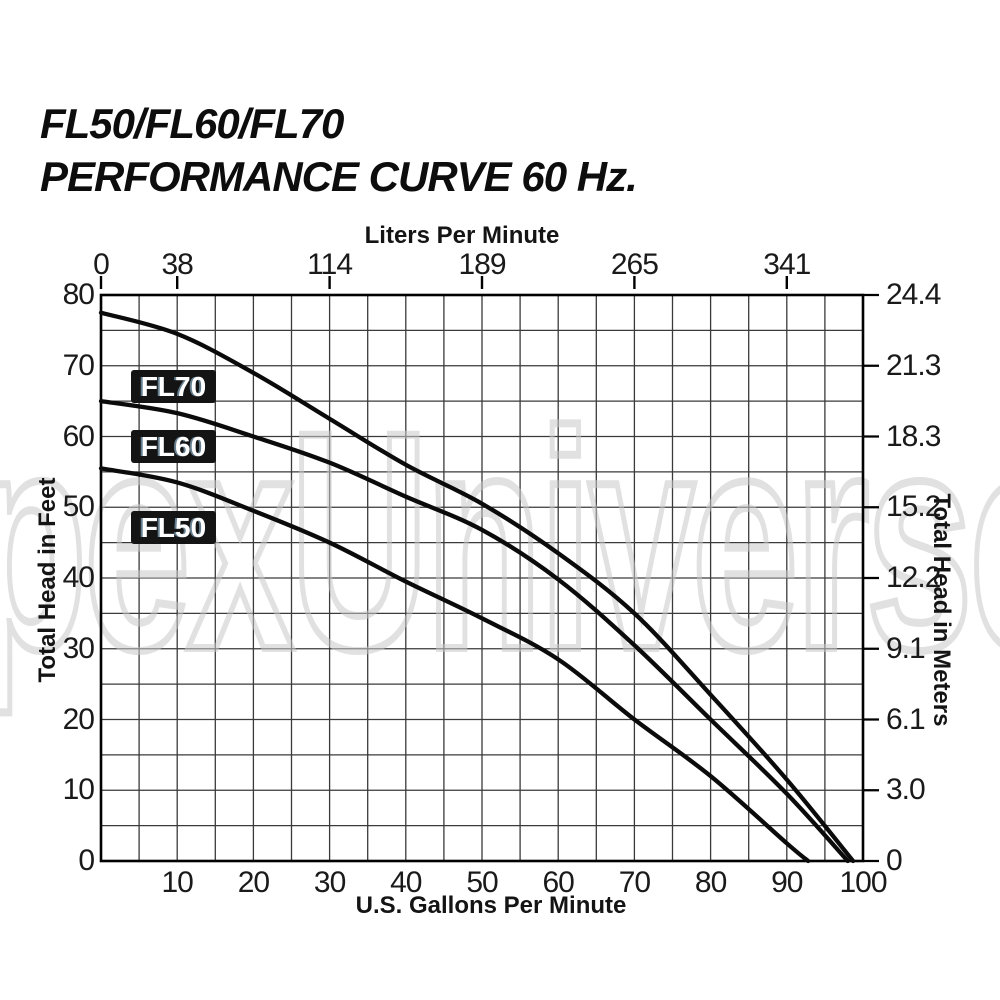 The image size is (1000, 1000). Describe the element at coordinates (906, 648) in the screenshot. I see `right-tick-label-9.1: 9.1` at that location.